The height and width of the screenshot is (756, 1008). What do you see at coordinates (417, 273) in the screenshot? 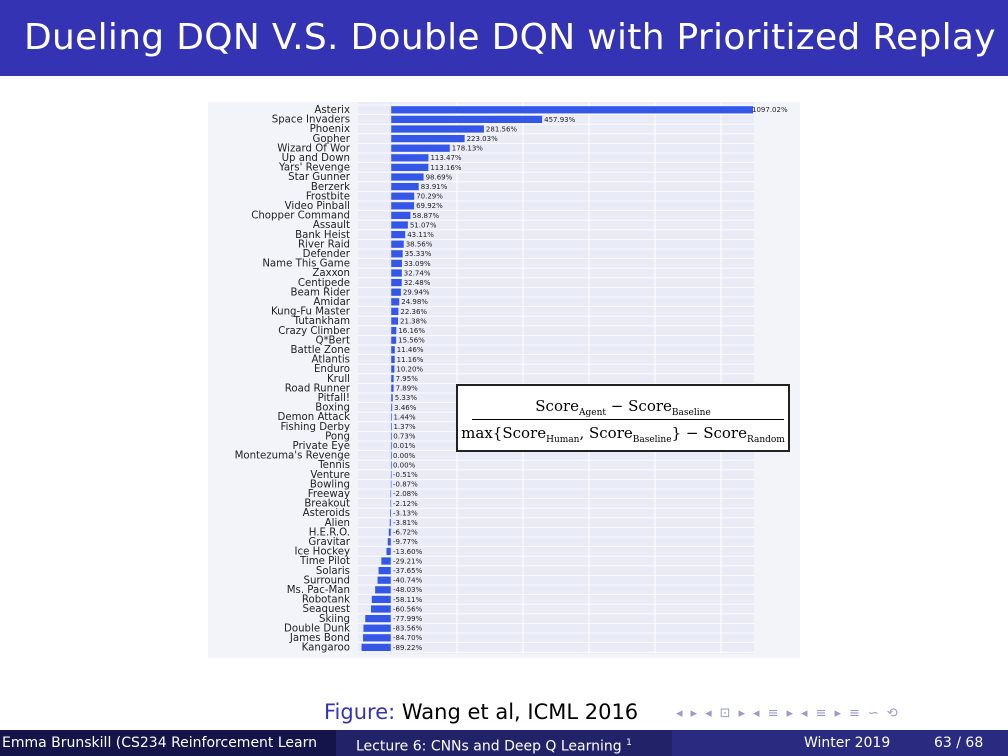
I see `data-label: 32.74%` at bounding box center [417, 273].